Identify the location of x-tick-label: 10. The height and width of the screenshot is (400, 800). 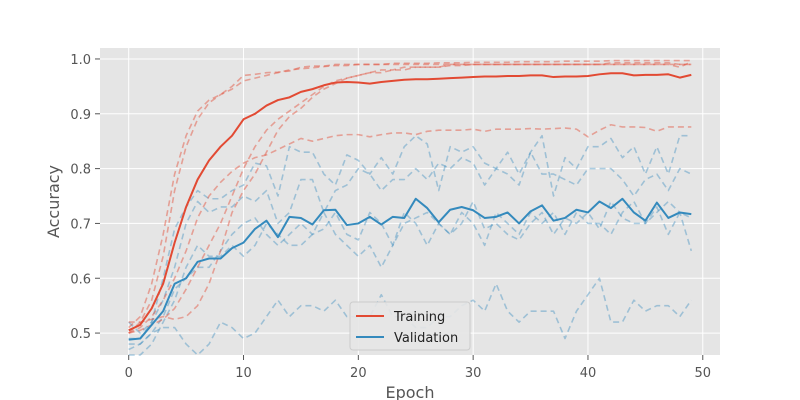
(243, 373).